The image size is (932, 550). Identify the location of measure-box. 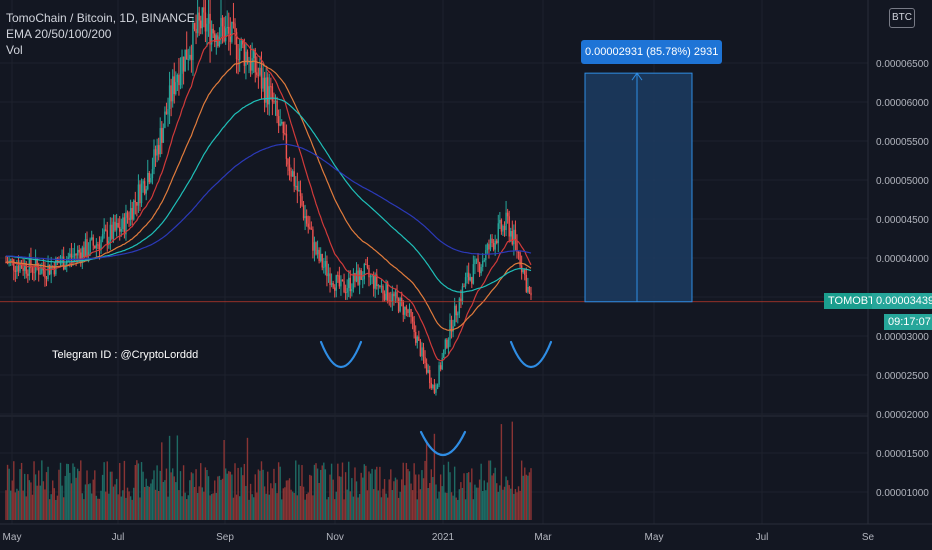
(638, 187).